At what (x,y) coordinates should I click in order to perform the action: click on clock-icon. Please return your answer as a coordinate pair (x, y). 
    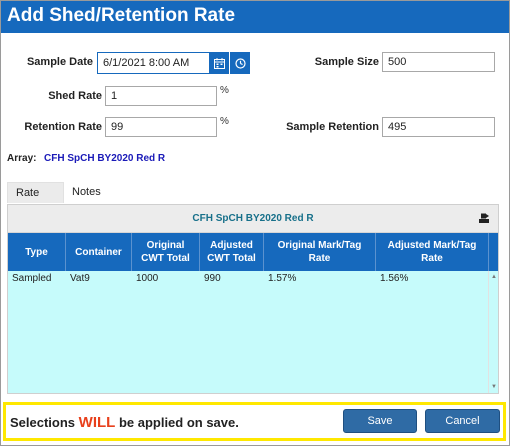
    Looking at the image, I should click on (240, 63).